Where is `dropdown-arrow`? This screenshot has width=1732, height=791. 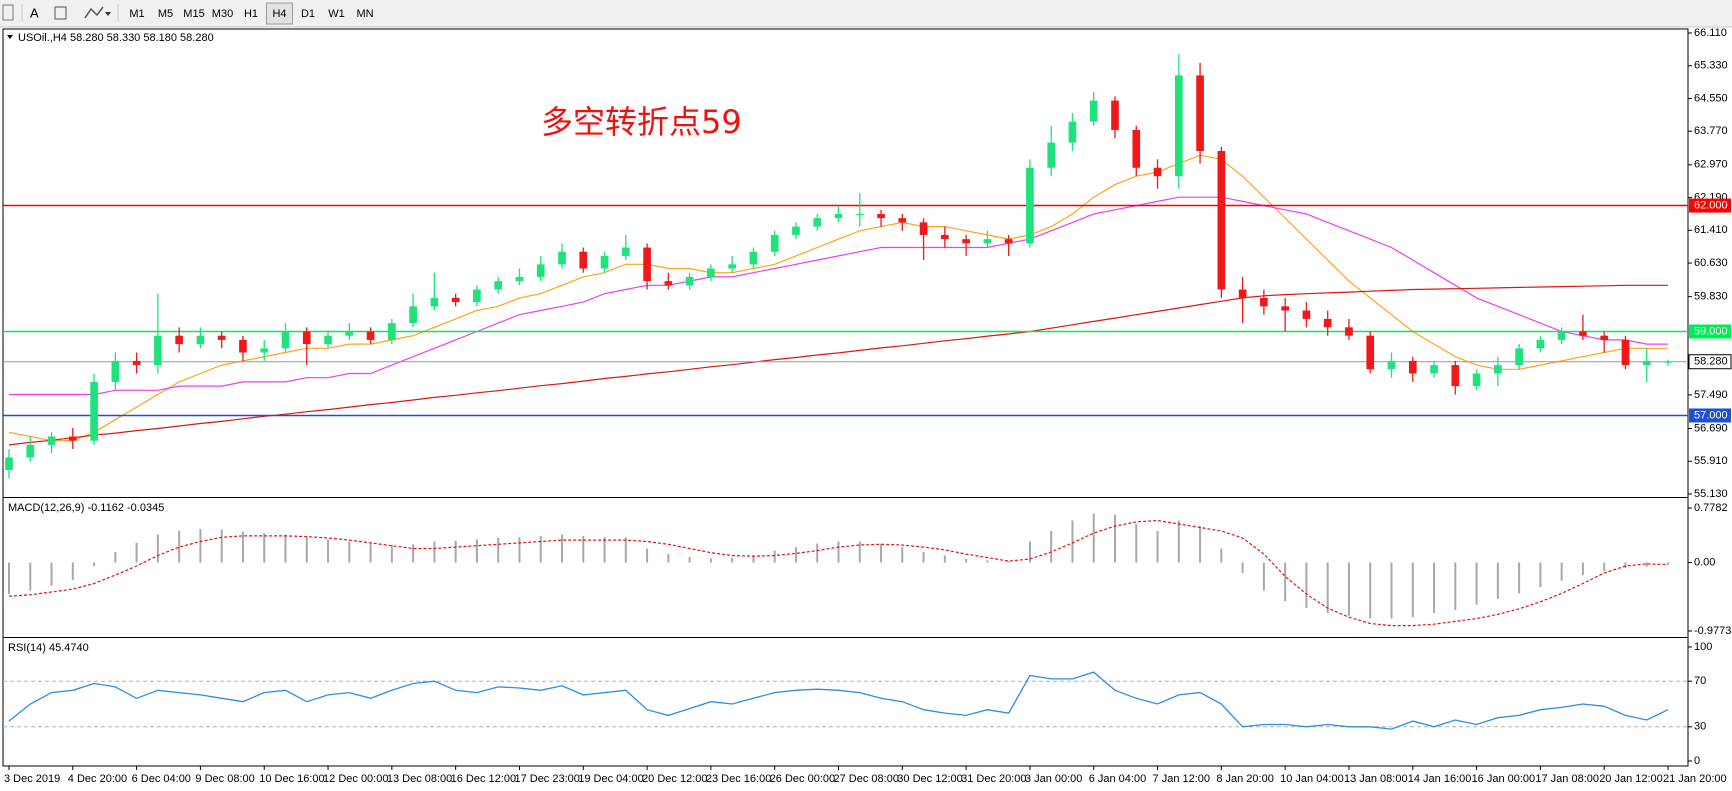 dropdown-arrow is located at coordinates (108, 14).